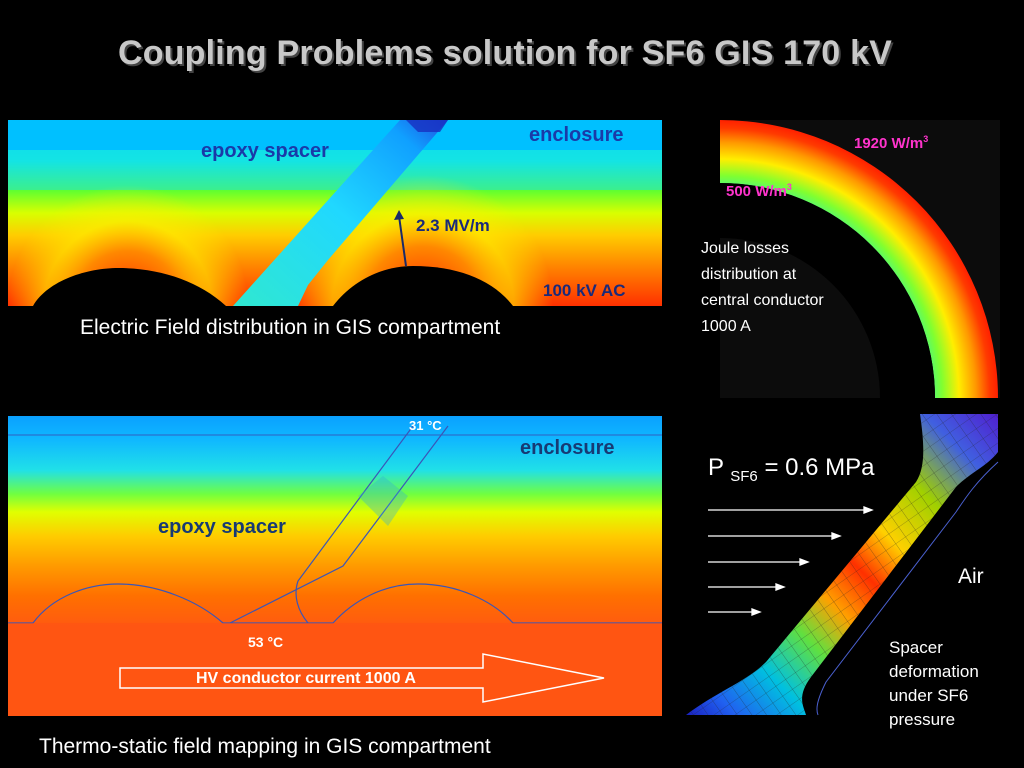  Describe the element at coordinates (971, 576) in the screenshot. I see `air-label: Air` at that location.